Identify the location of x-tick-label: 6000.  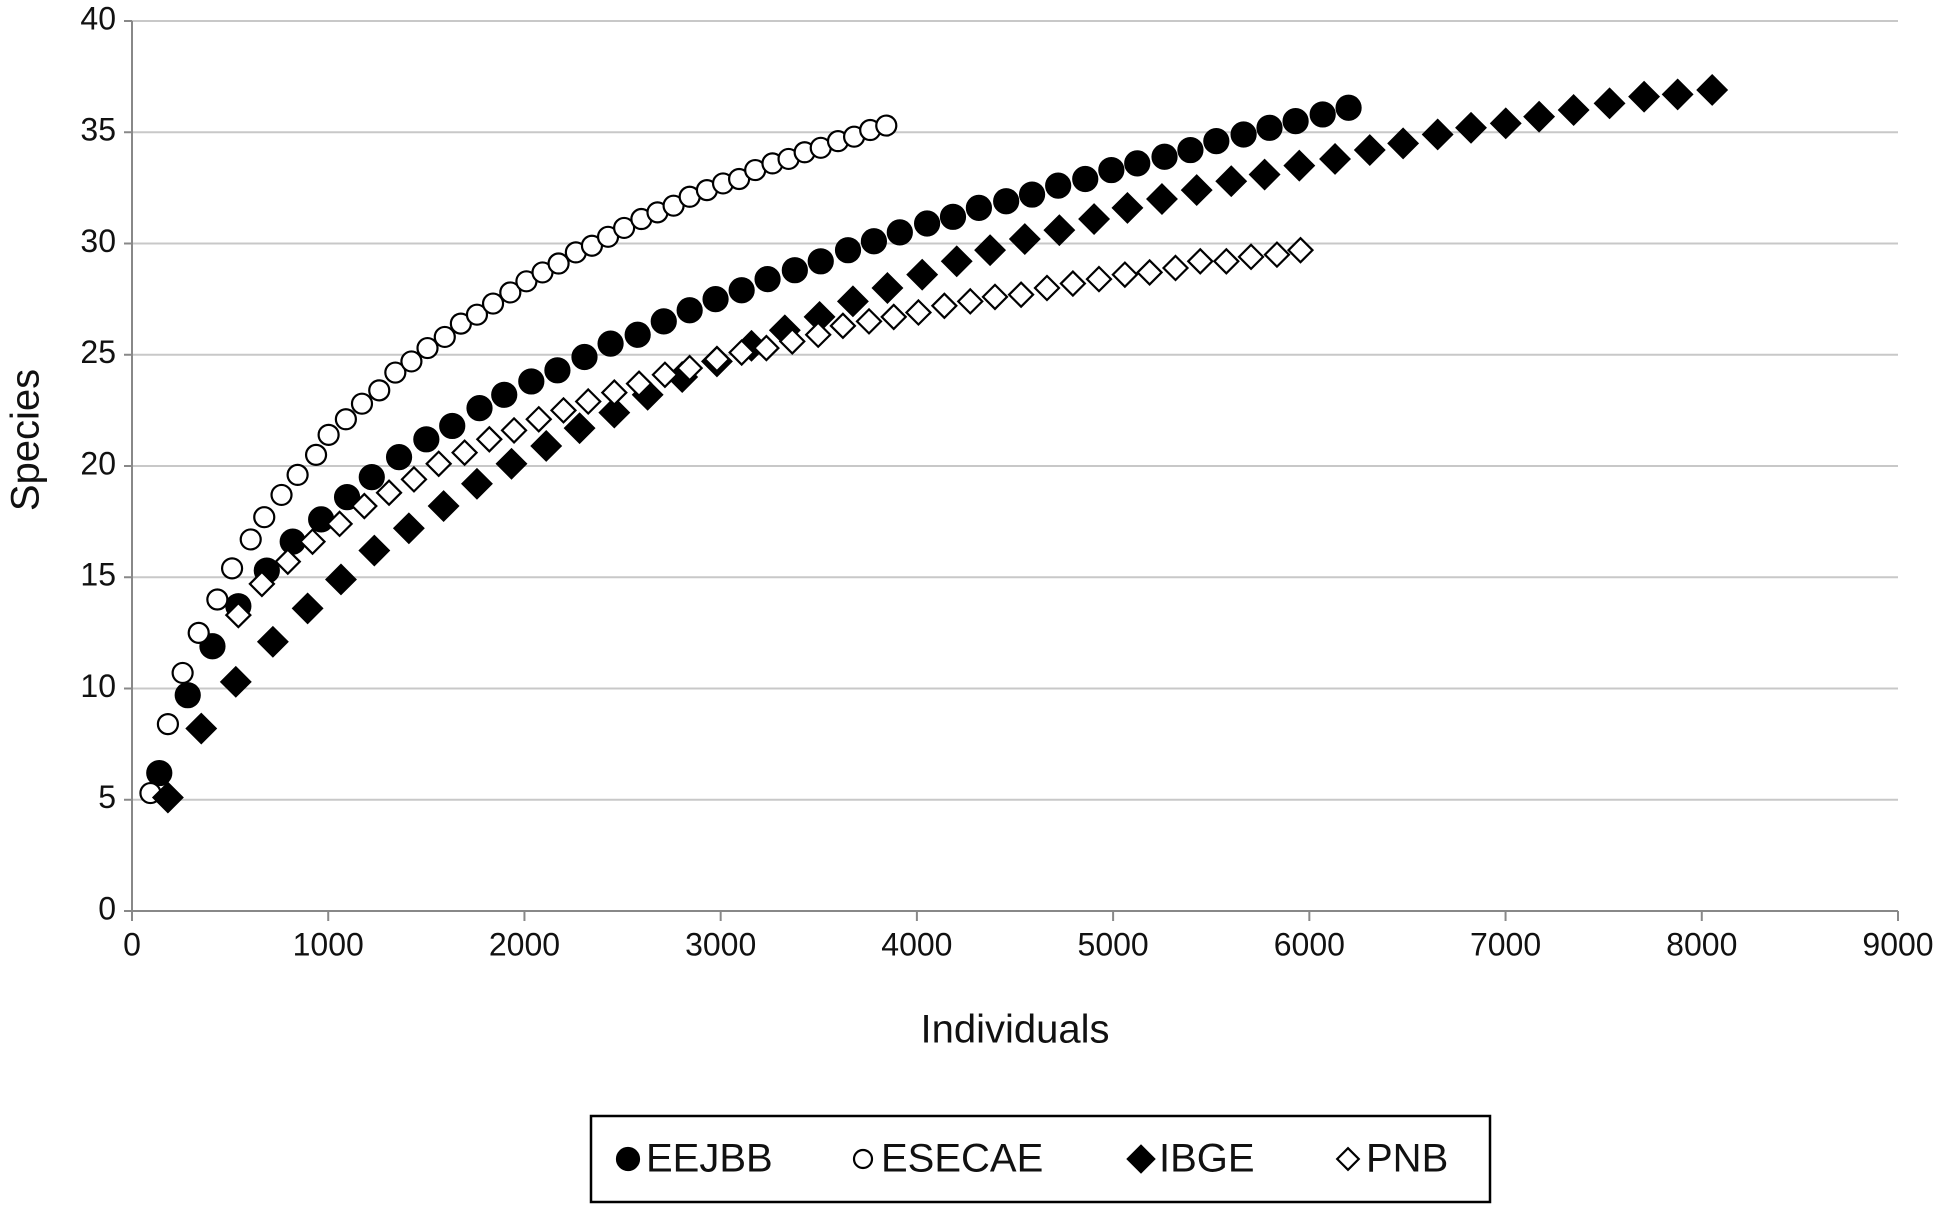
(1309, 944).